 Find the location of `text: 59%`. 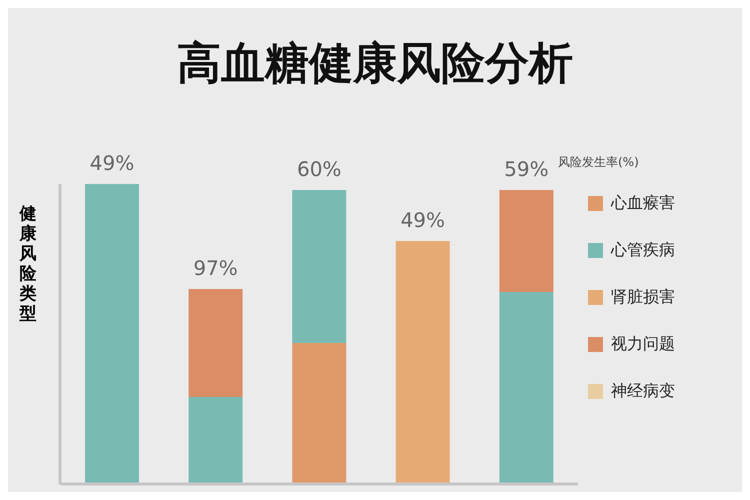

text: 59% is located at coordinates (526, 169).